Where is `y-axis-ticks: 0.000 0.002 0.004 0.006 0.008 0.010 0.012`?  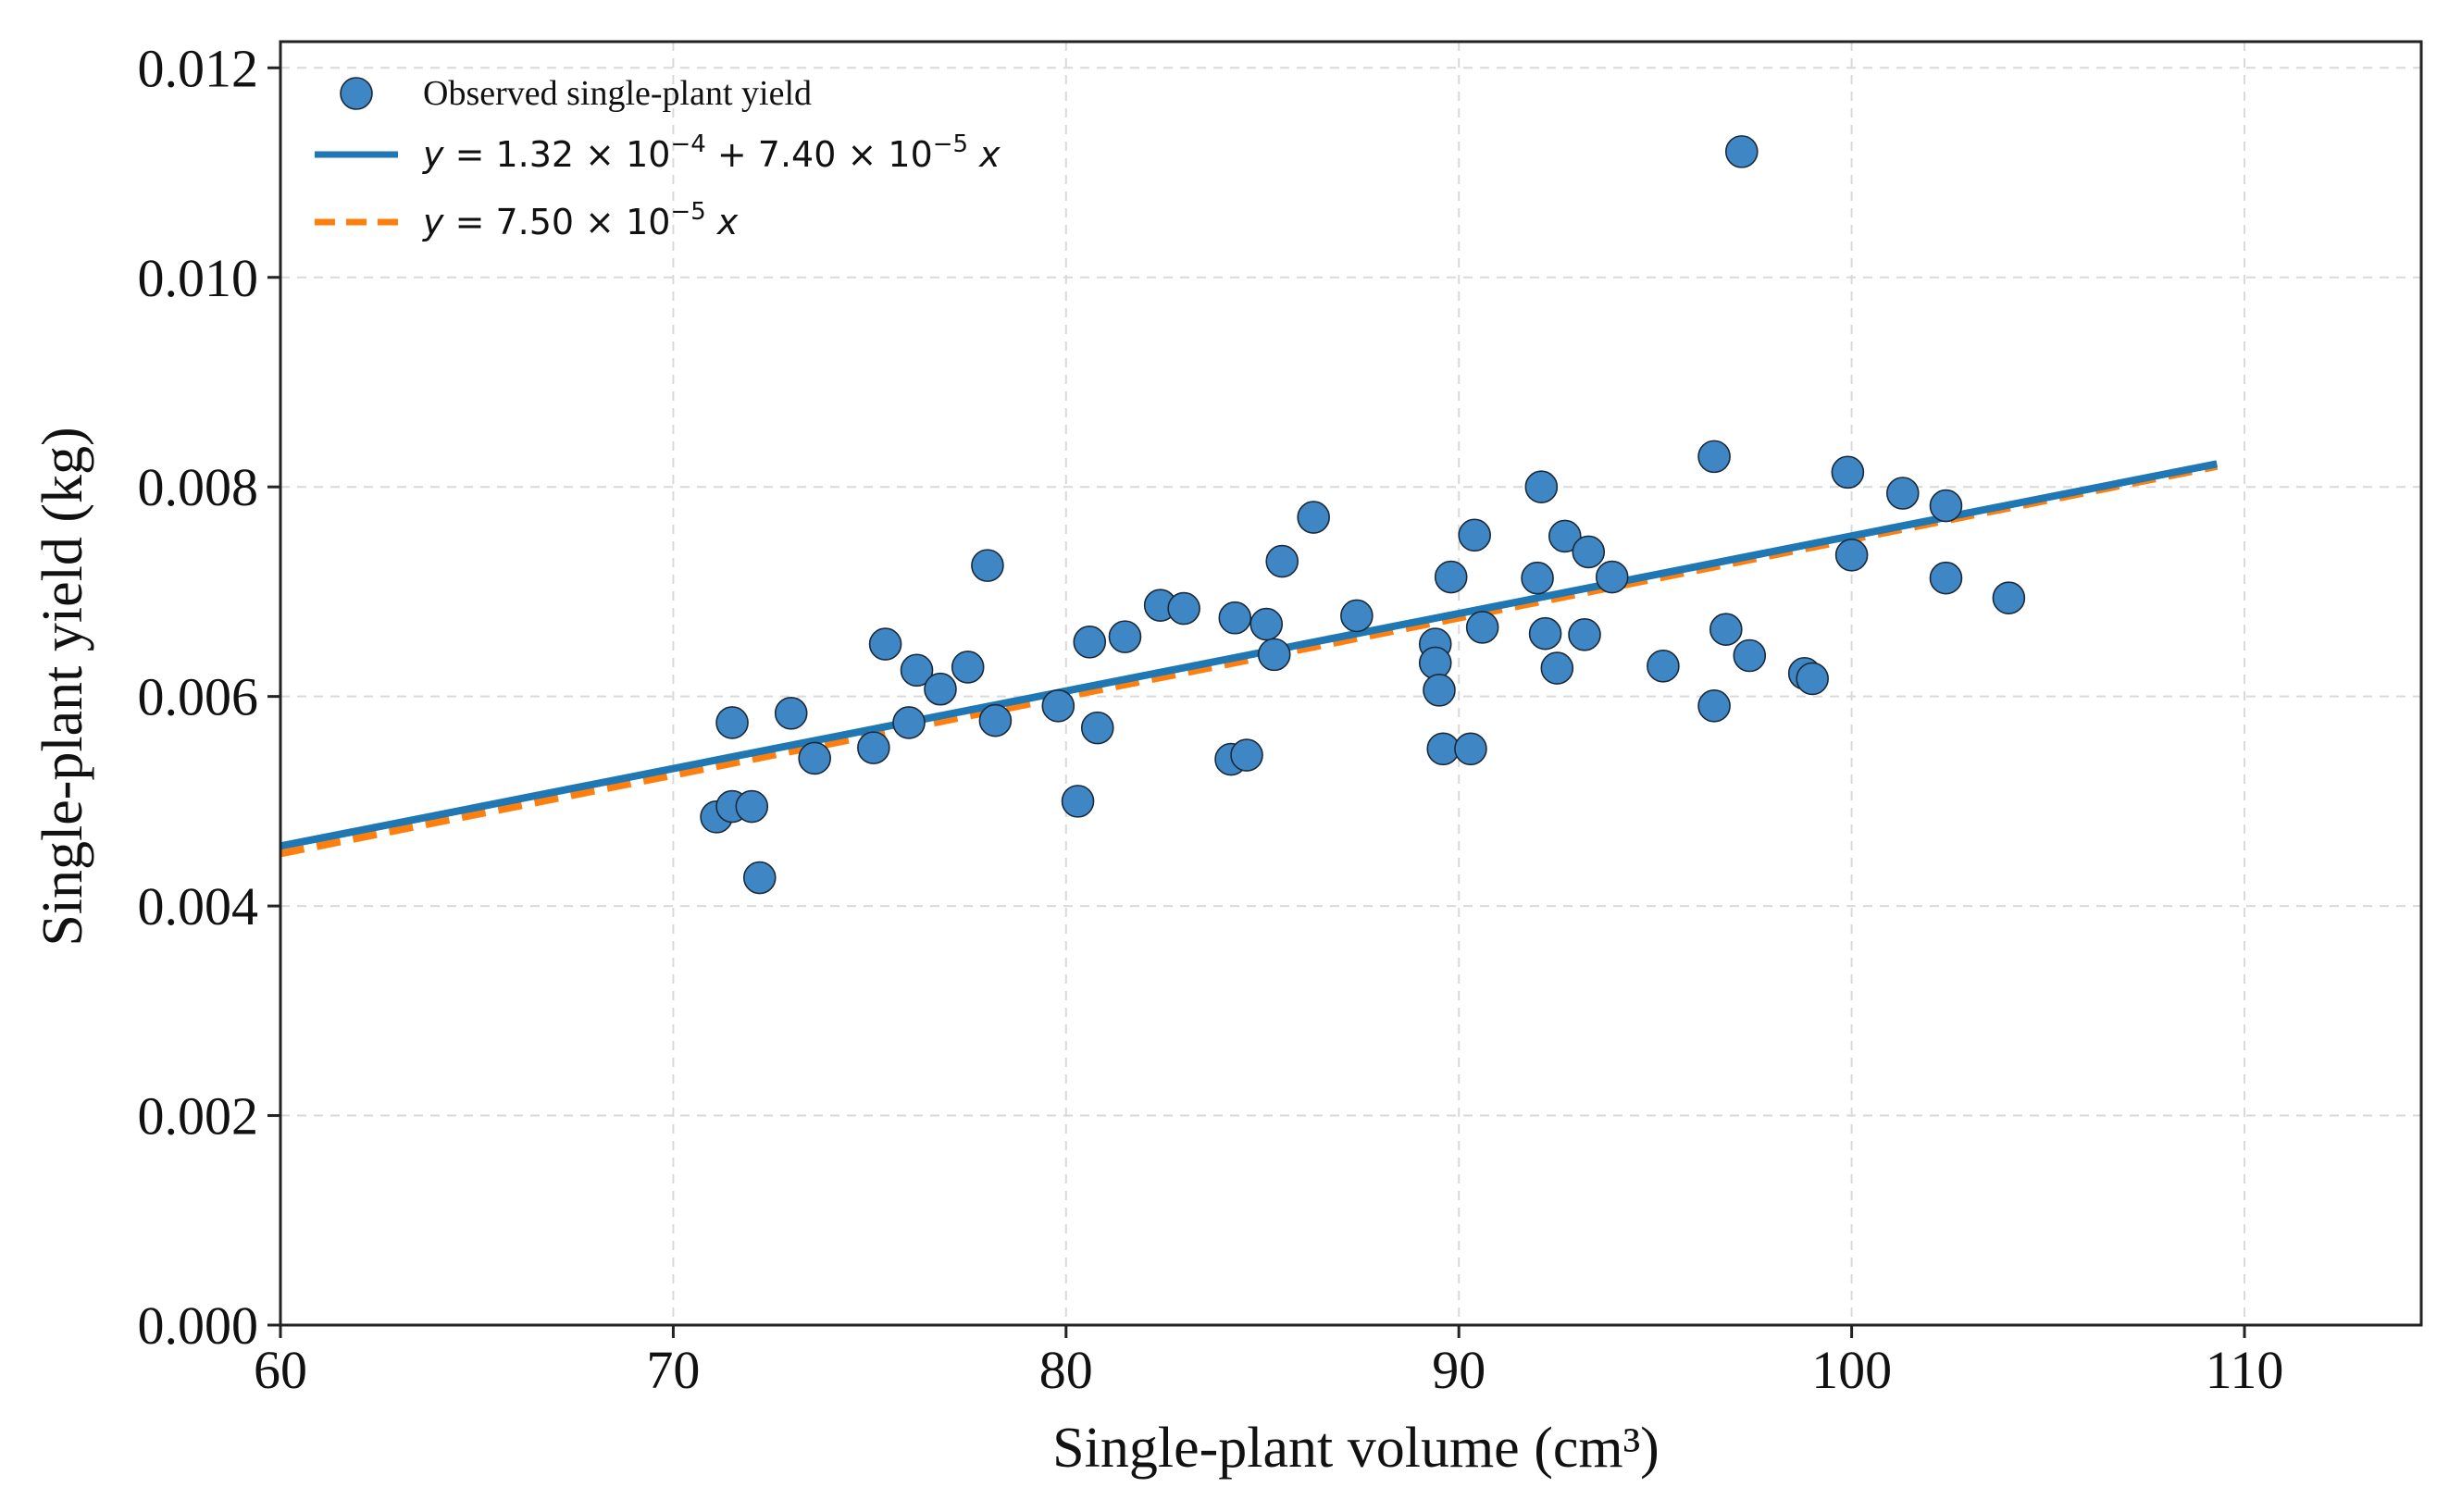
y-axis-ticks: 0.000 0.002 0.004 0.006 0.008 0.010 0.012 is located at coordinates (209, 697).